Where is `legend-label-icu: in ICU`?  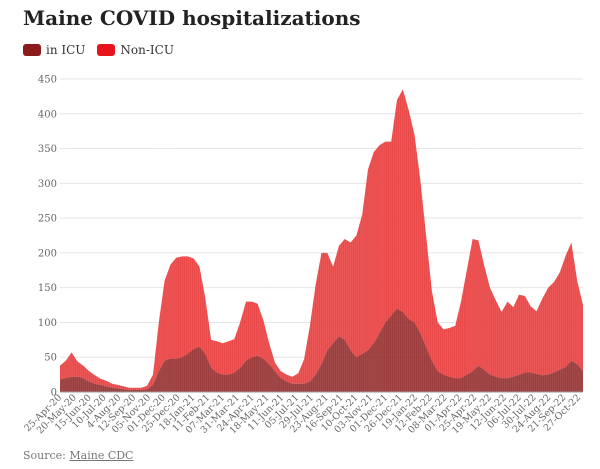 legend-label-icu: in ICU is located at coordinates (66, 50).